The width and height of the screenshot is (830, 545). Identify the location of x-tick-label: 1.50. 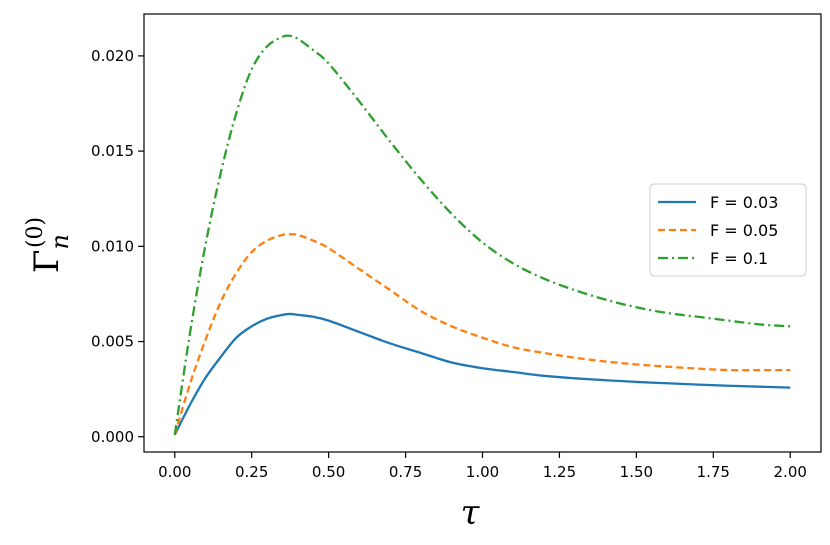
(636, 472).